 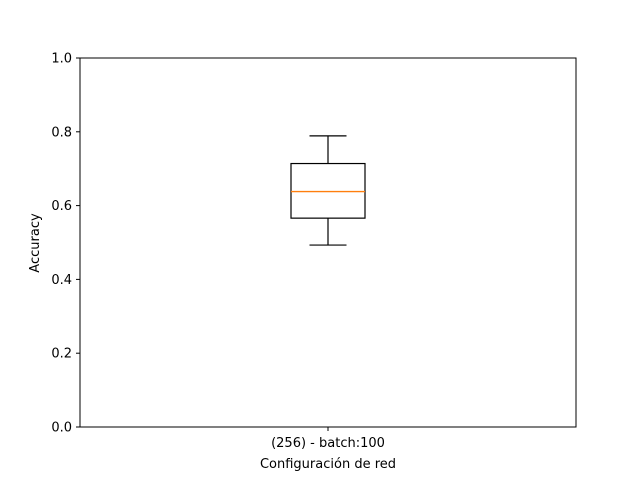 I want to click on y-axis-ticks: 0.0 0.2 0.4 0.6 0.8 1.0, so click(x=65, y=244).